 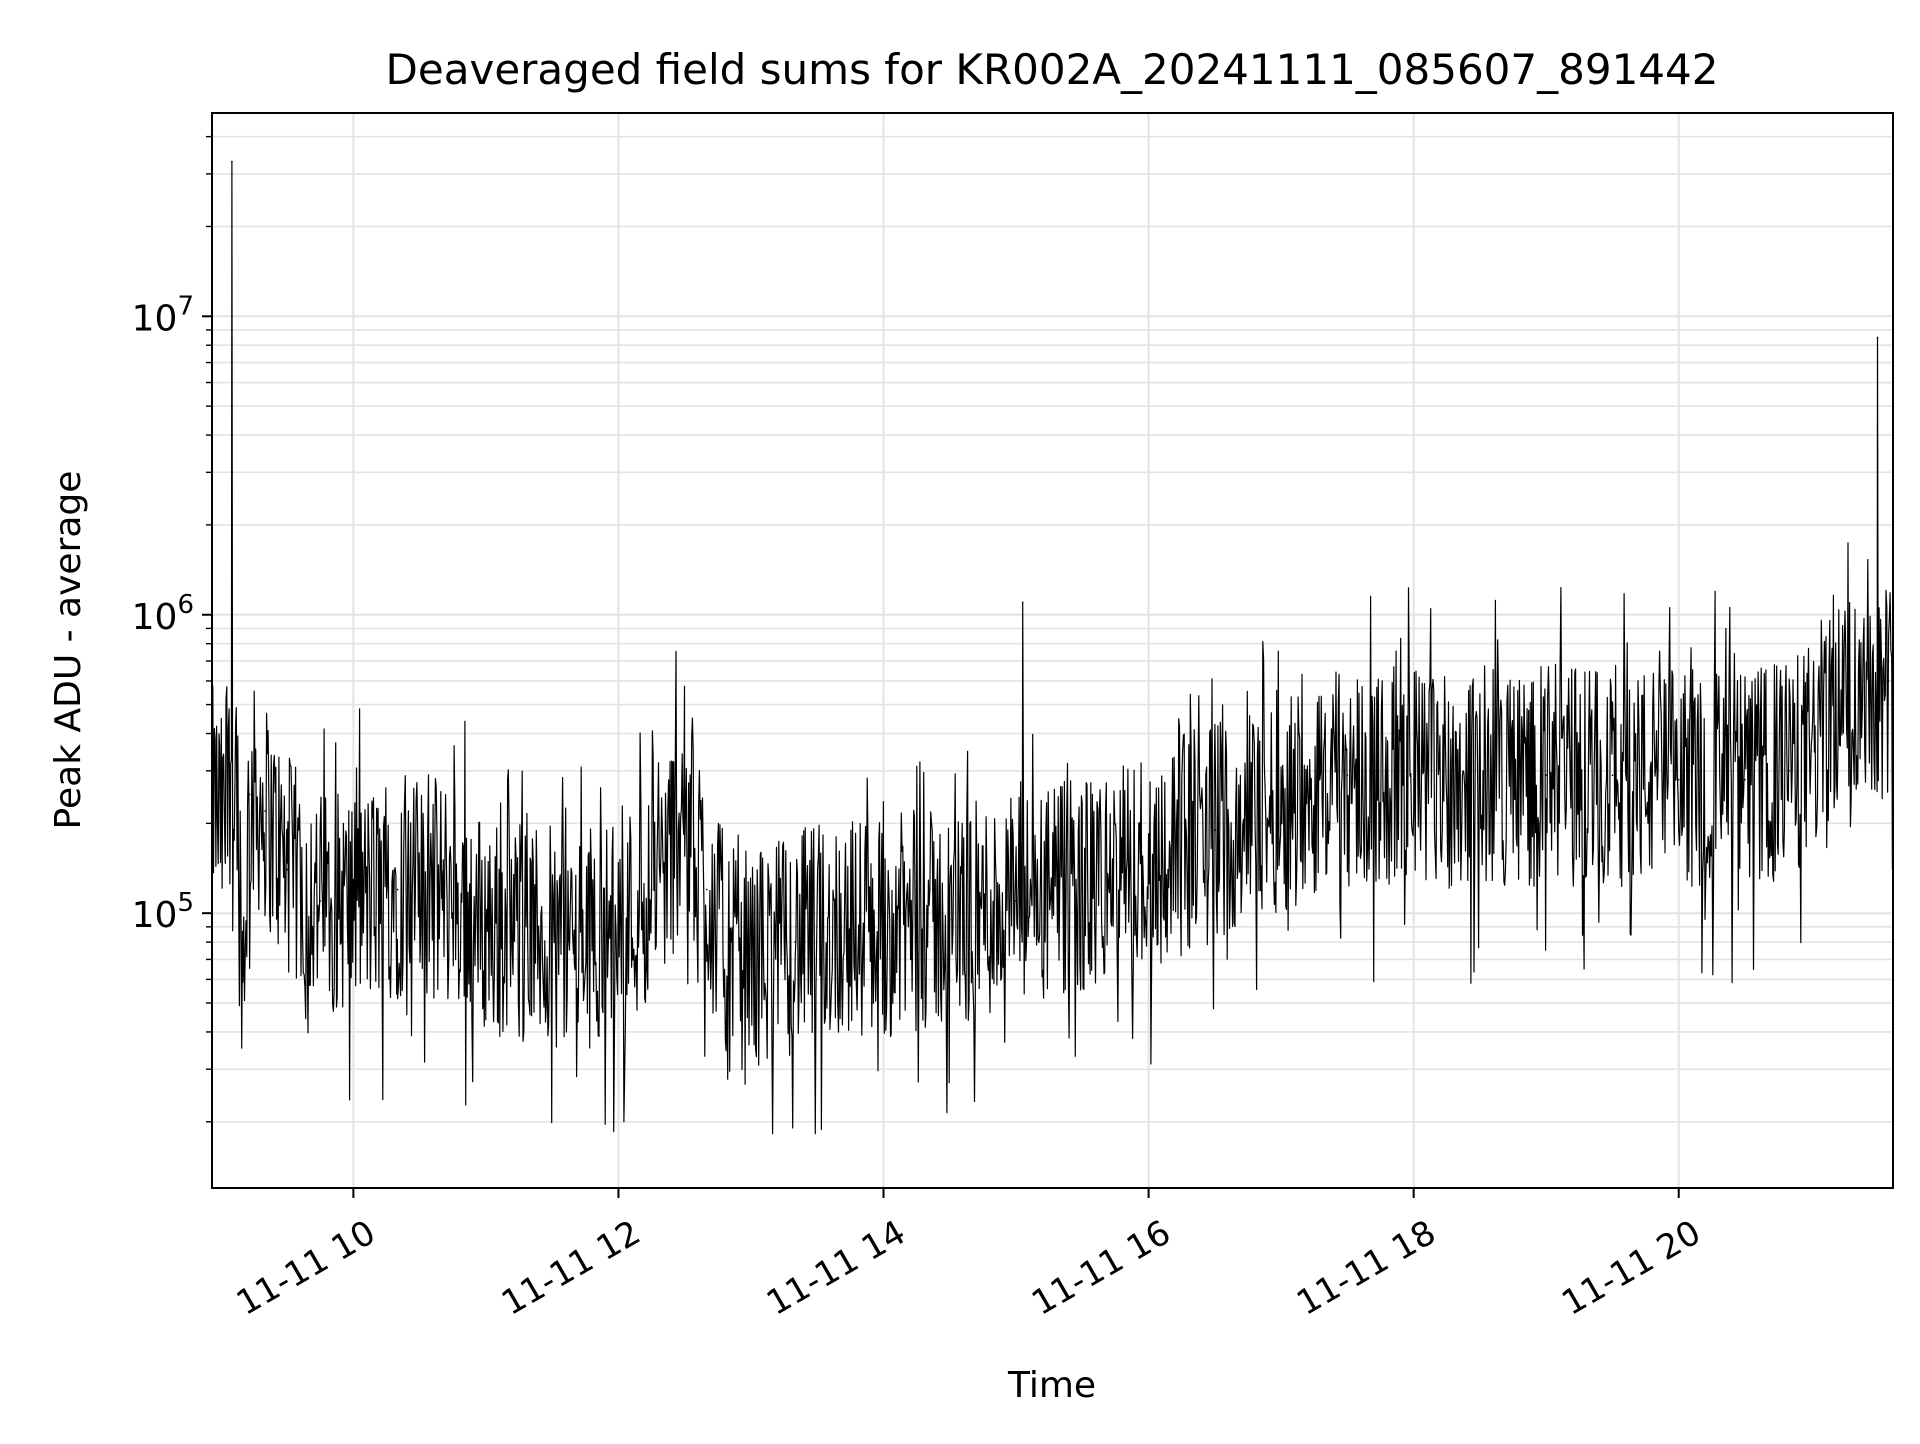 I want to click on y-tick-label: 10⁵, so click(x=163, y=912).